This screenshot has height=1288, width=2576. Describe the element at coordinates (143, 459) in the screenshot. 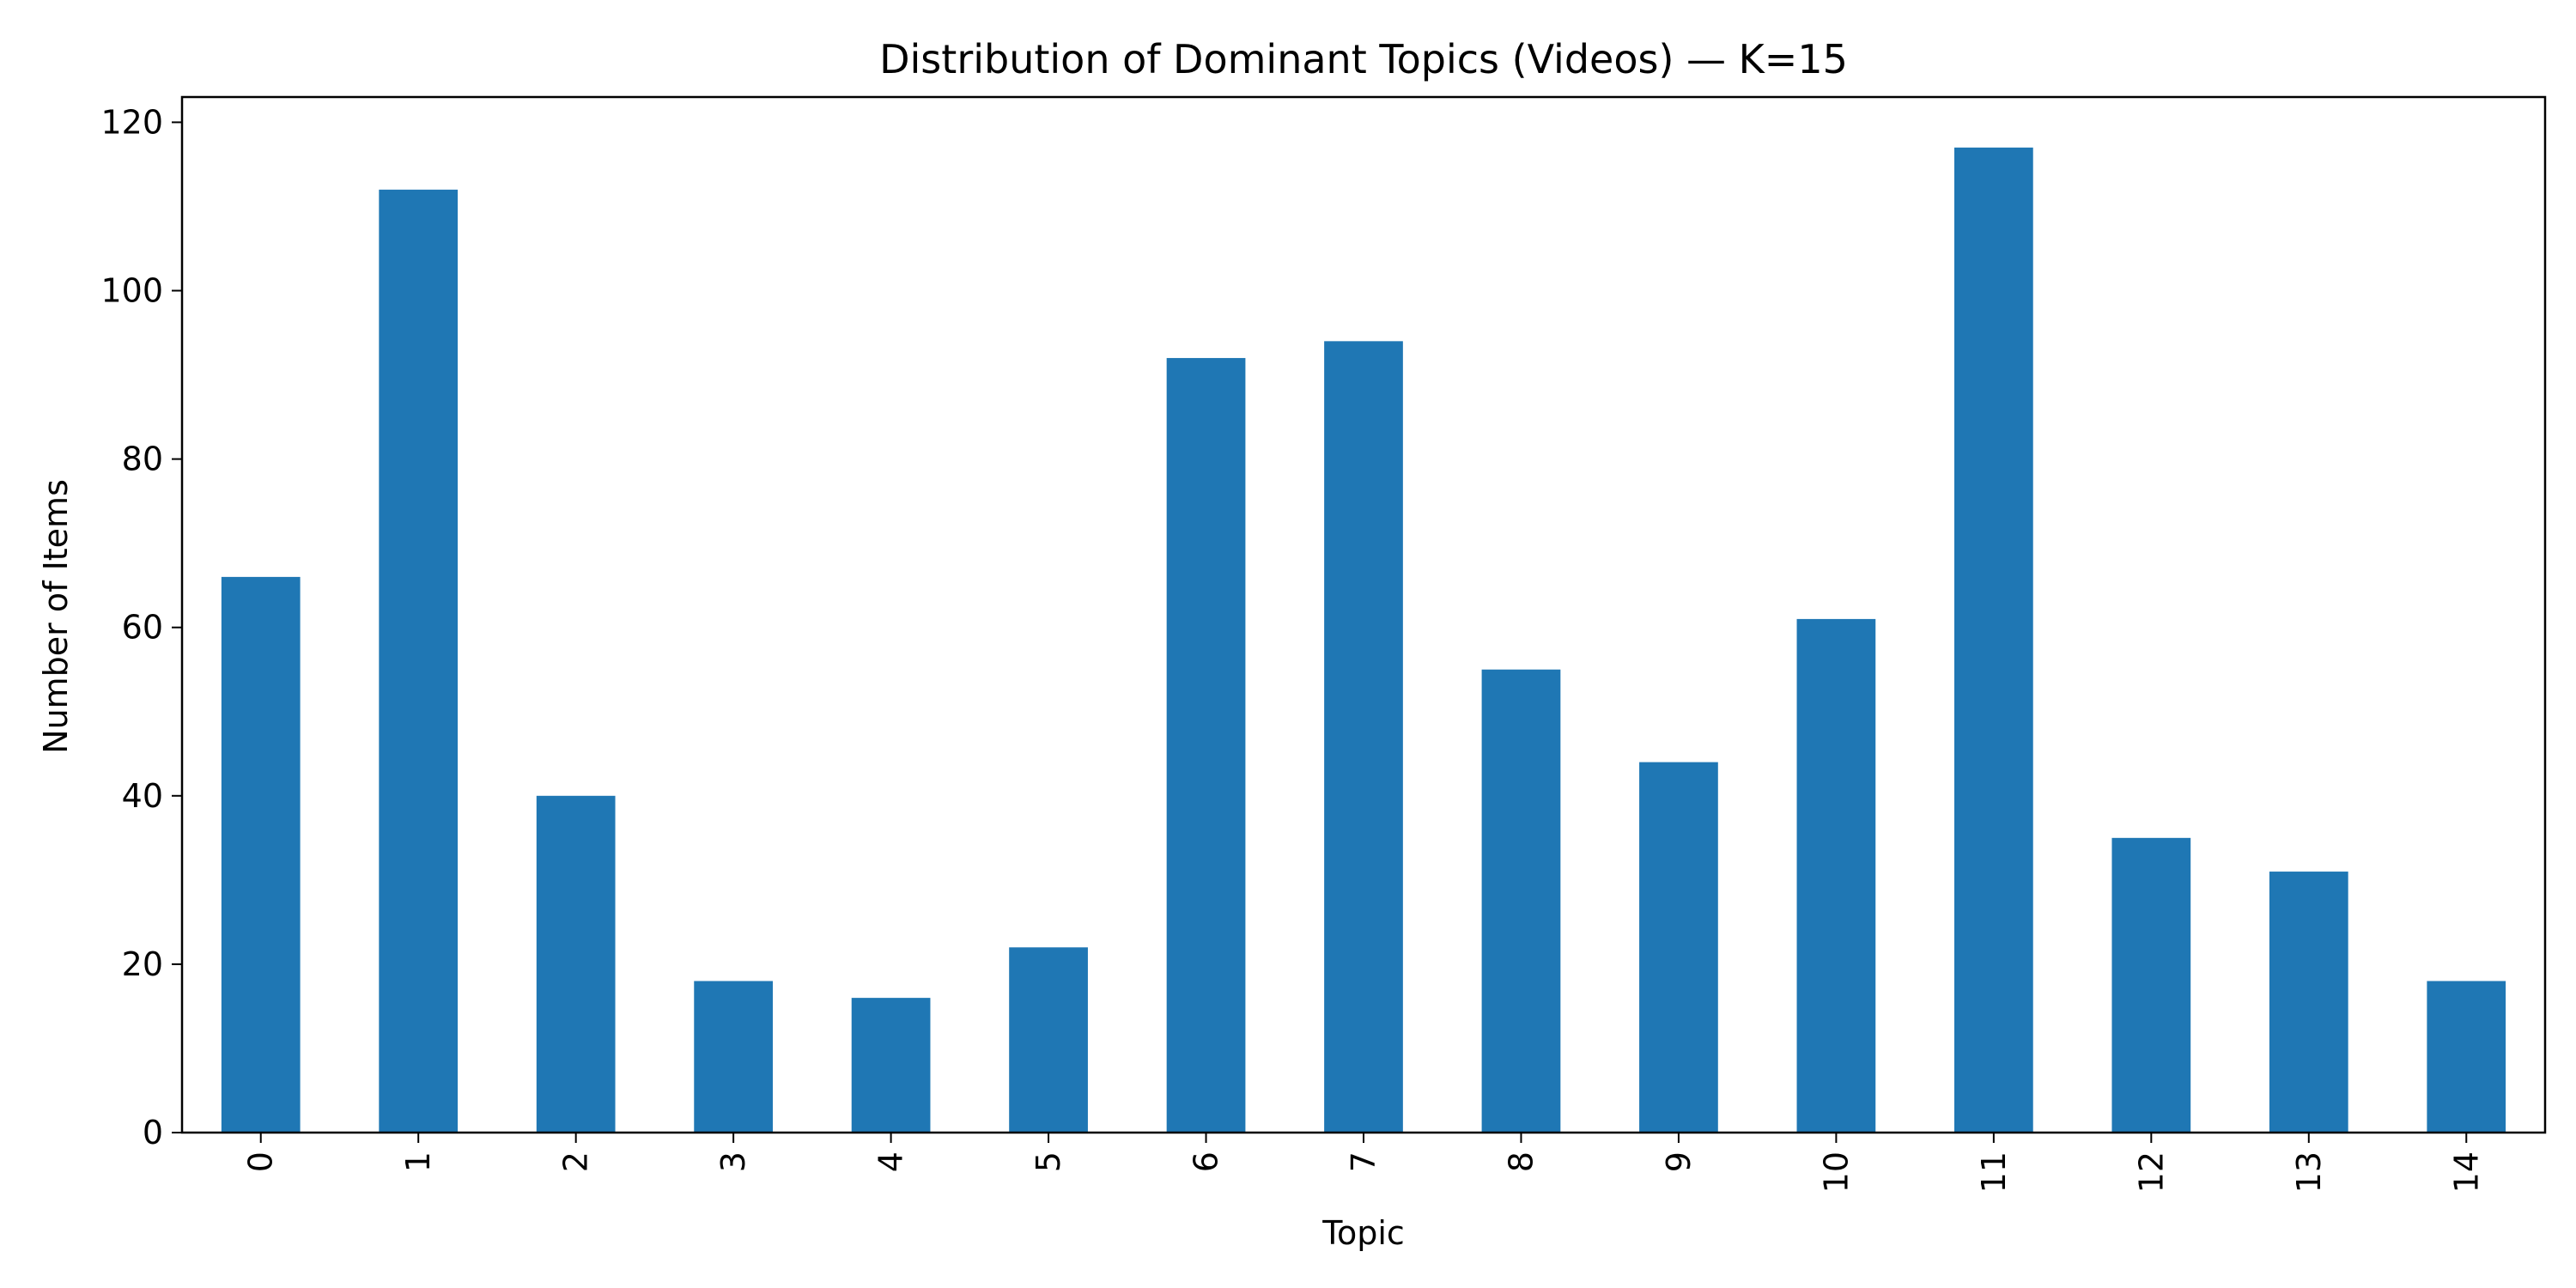

I see `y-tick-label: 80` at that location.